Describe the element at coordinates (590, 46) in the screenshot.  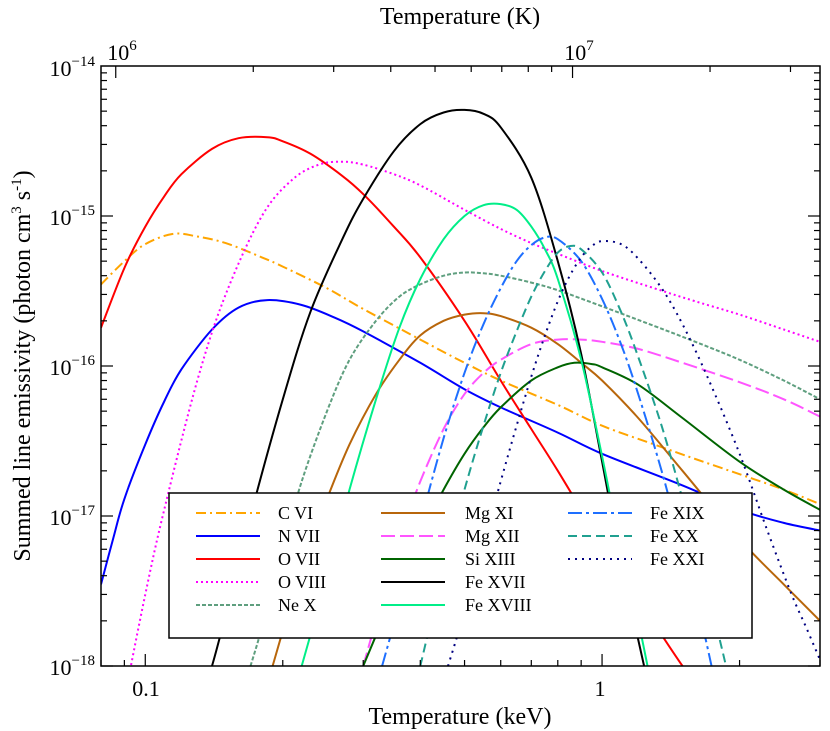
I see `x2-tick-label-1e7-exp: 7` at that location.